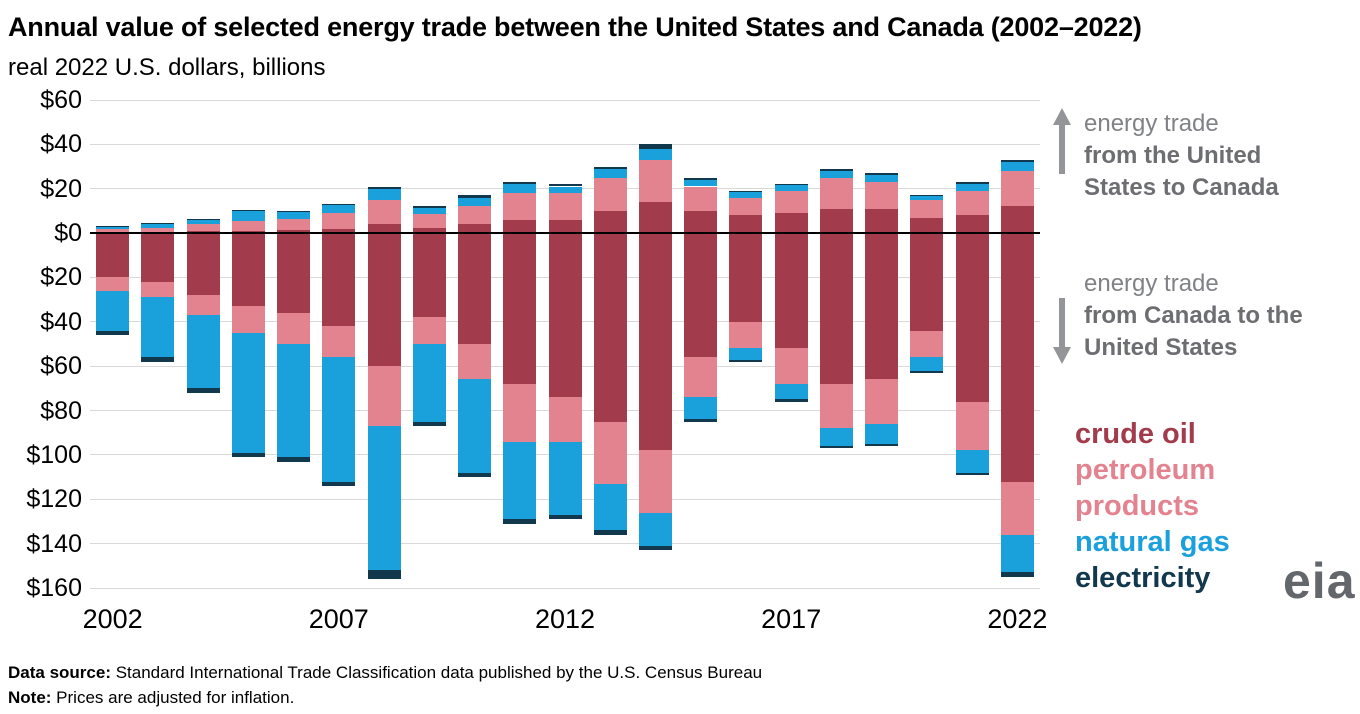 This screenshot has width=1360, height=714. Describe the element at coordinates (520, 206) in the screenshot. I see `bar-2011-export-petroleum-products` at that location.